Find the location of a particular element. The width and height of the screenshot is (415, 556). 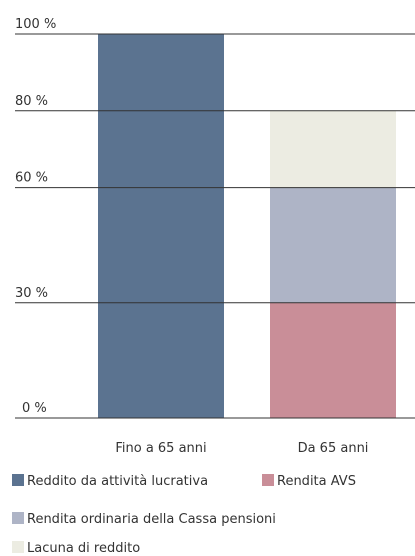

y-tick-label: 80 % is located at coordinates (31, 101).